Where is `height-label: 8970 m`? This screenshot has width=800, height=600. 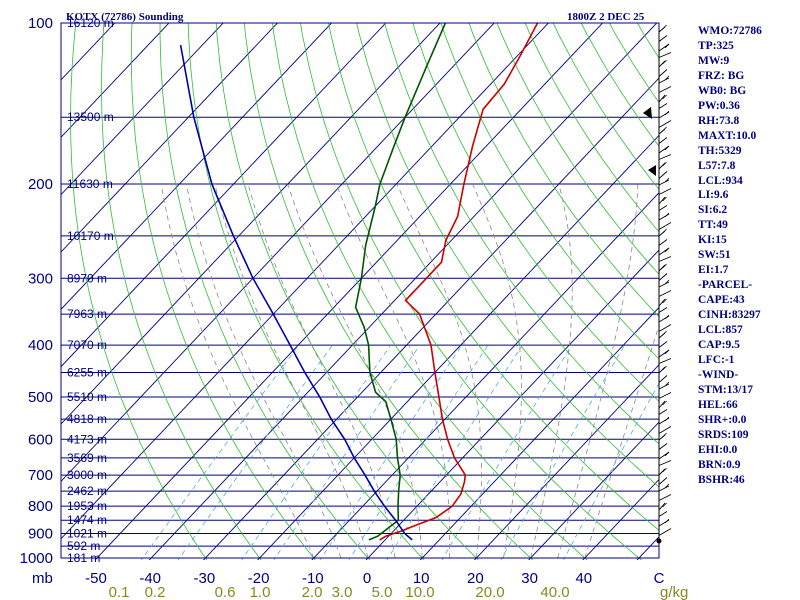
height-label: 8970 m is located at coordinates (87, 278).